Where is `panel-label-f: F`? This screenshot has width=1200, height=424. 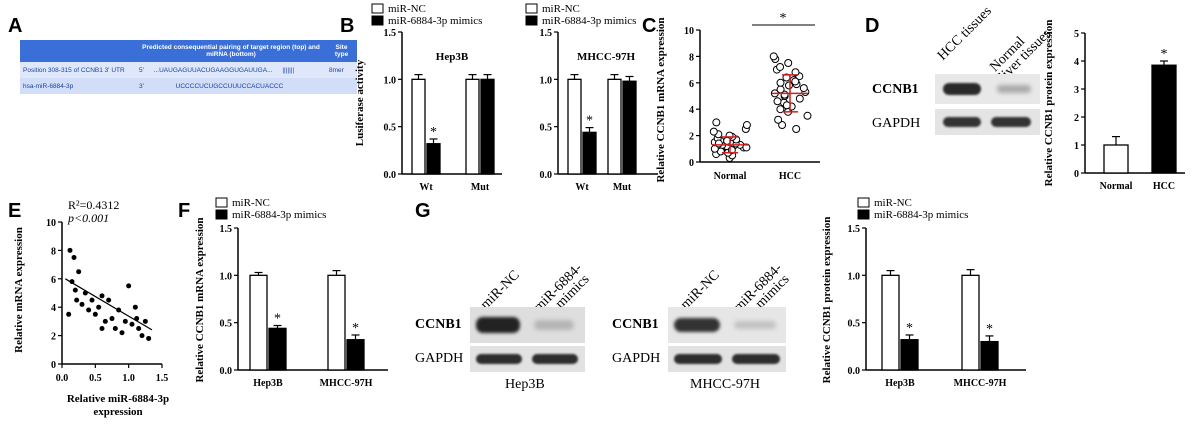 panel-label-f: F is located at coordinates (184, 211).